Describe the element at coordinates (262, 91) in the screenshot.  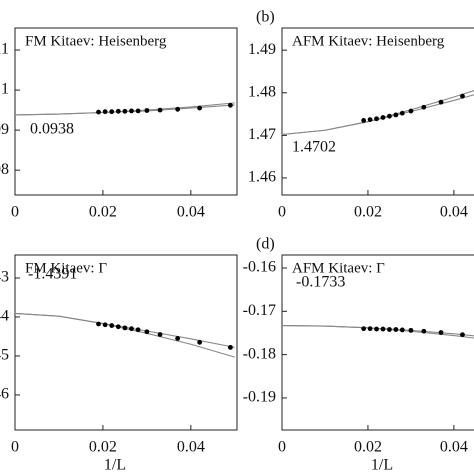
I see `y-tick-label: 1.48` at that location.